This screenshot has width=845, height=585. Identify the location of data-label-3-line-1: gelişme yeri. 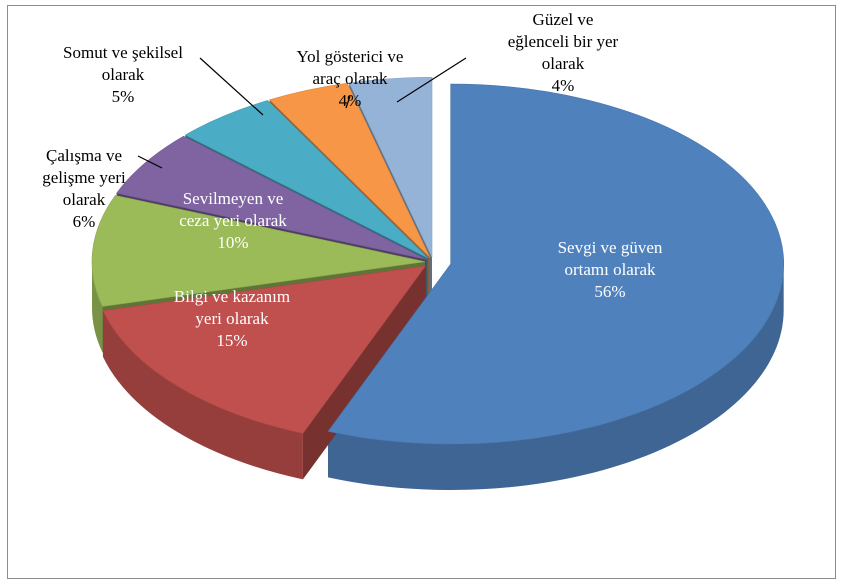
(84, 177).